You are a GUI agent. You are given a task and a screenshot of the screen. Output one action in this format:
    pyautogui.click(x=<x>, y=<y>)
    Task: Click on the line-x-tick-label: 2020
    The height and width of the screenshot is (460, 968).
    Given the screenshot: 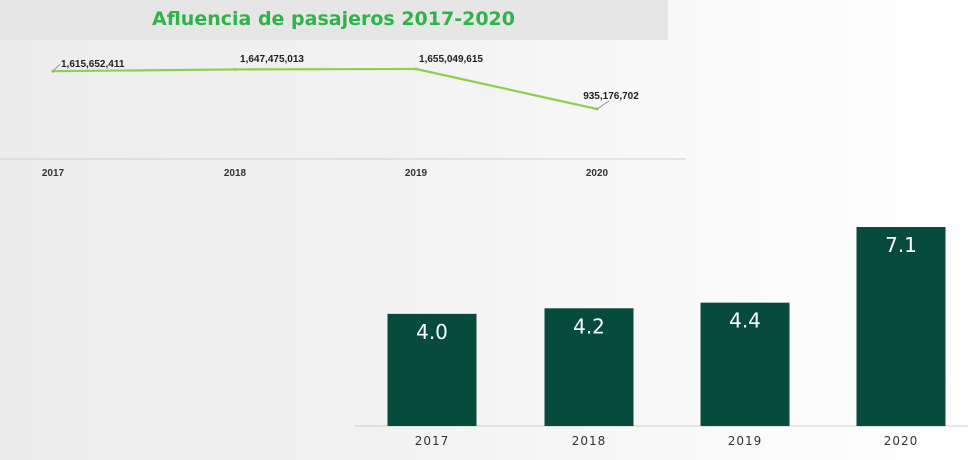 What is the action you would take?
    pyautogui.click(x=597, y=173)
    